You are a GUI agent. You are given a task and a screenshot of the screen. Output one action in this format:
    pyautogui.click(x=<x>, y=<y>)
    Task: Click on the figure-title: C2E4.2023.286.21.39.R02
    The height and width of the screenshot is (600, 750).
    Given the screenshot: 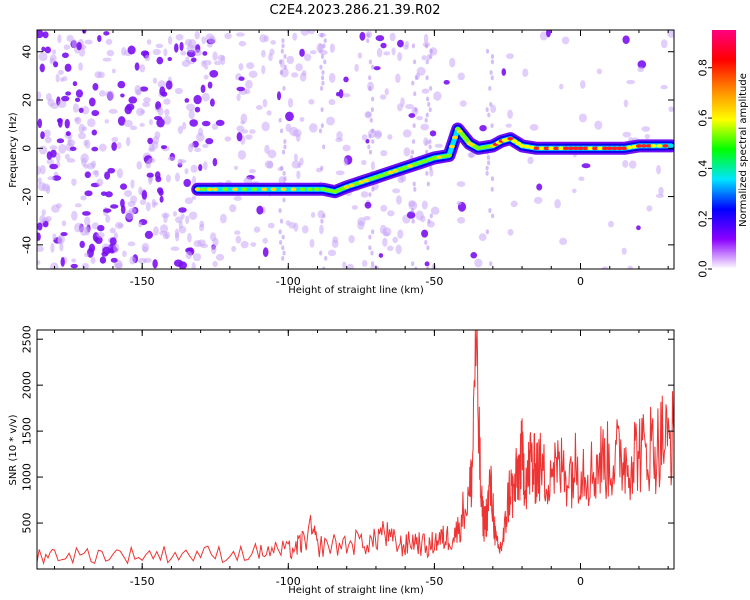 What is the action you would take?
    pyautogui.click(x=354, y=10)
    